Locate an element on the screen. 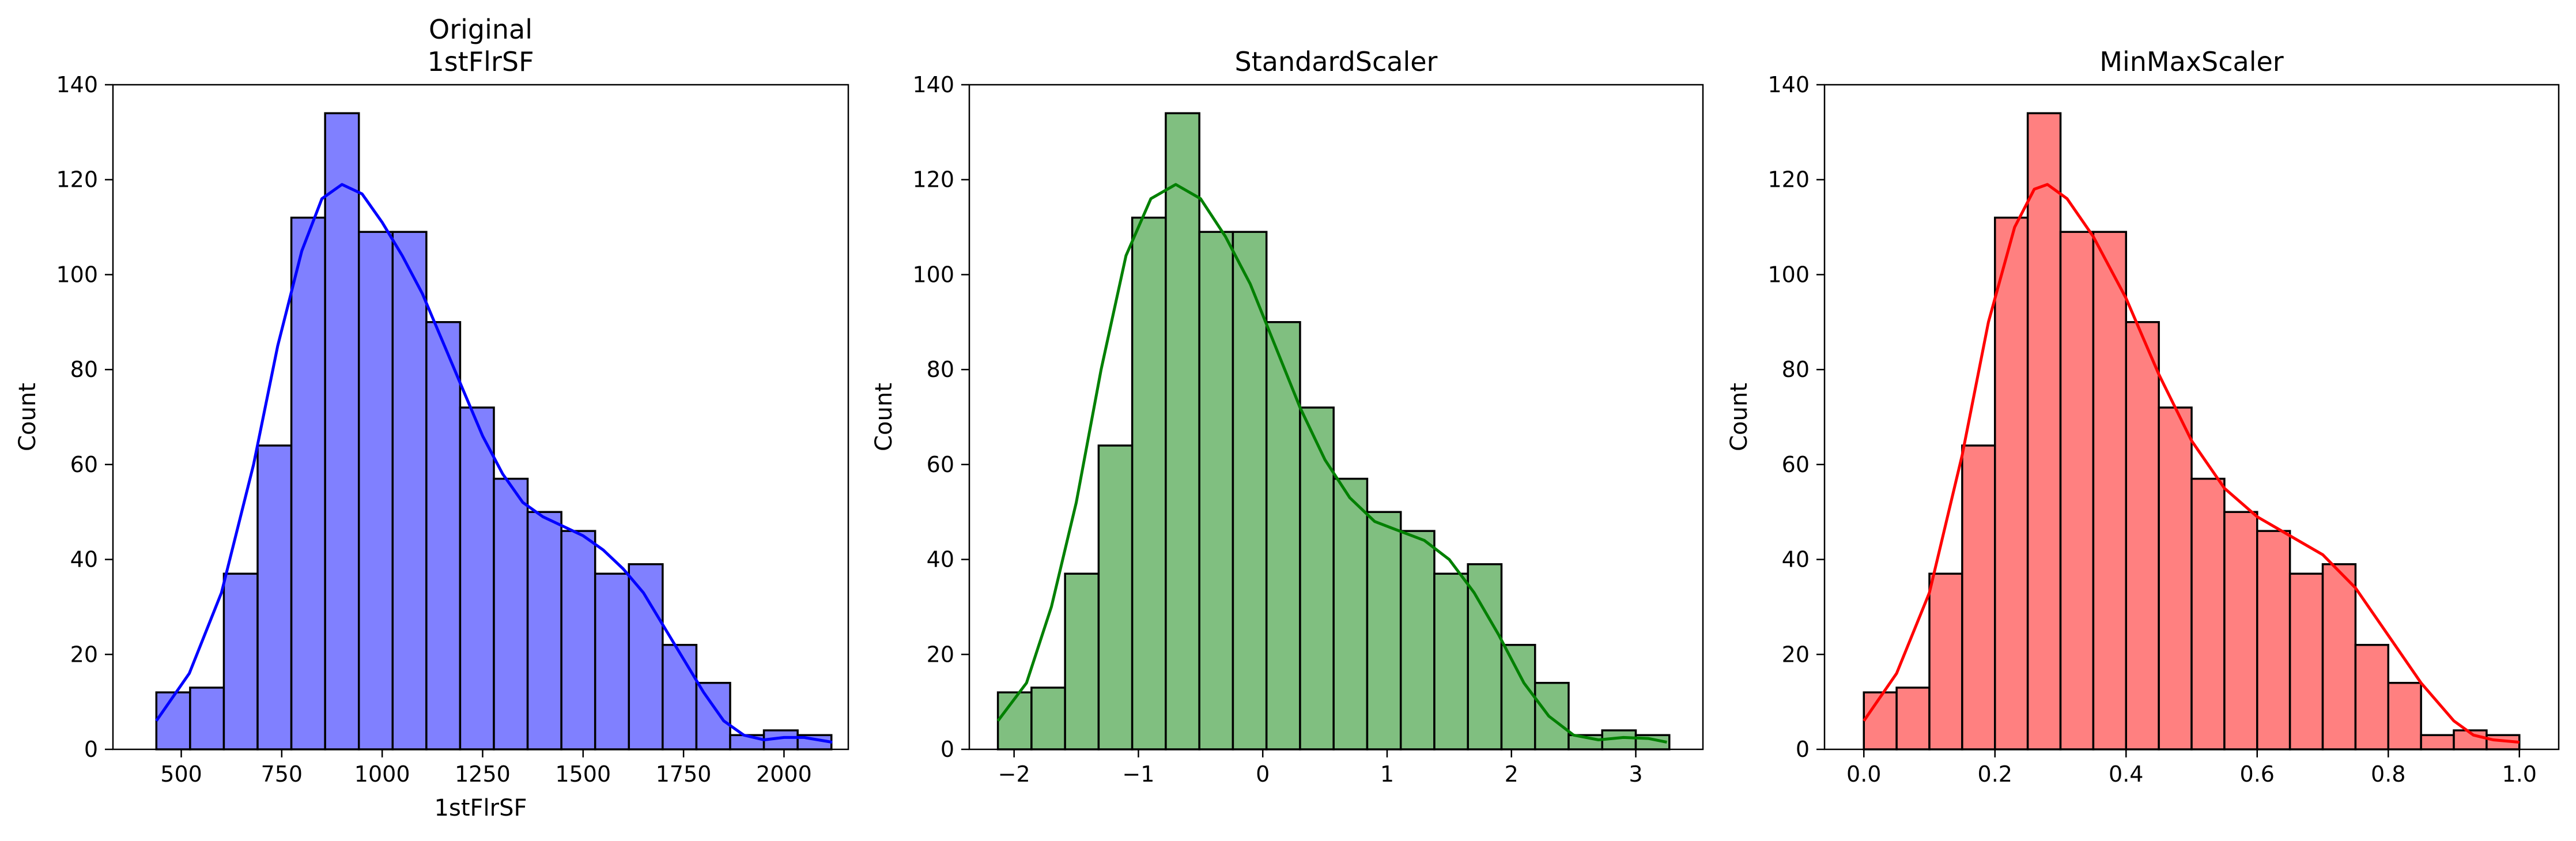  x-tick-label: 1750 is located at coordinates (684, 774).